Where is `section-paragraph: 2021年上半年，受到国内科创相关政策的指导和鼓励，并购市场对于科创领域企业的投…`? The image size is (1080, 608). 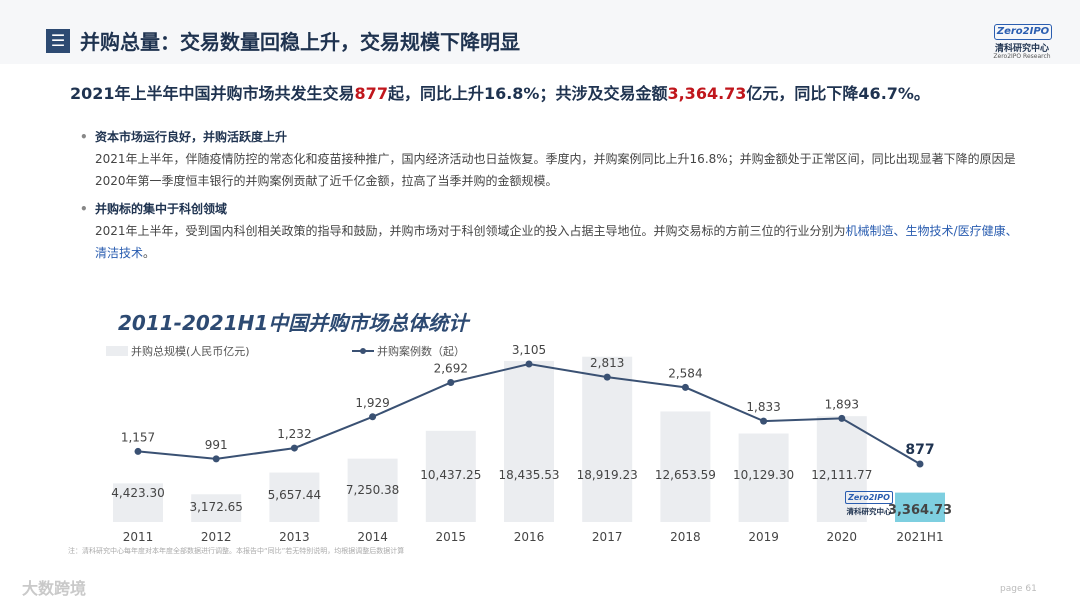 section-paragraph: 2021年上半年，受到国内科创相关政策的指导和鼓励，并购市场对于科创领域企业的投… is located at coordinates (550, 242).